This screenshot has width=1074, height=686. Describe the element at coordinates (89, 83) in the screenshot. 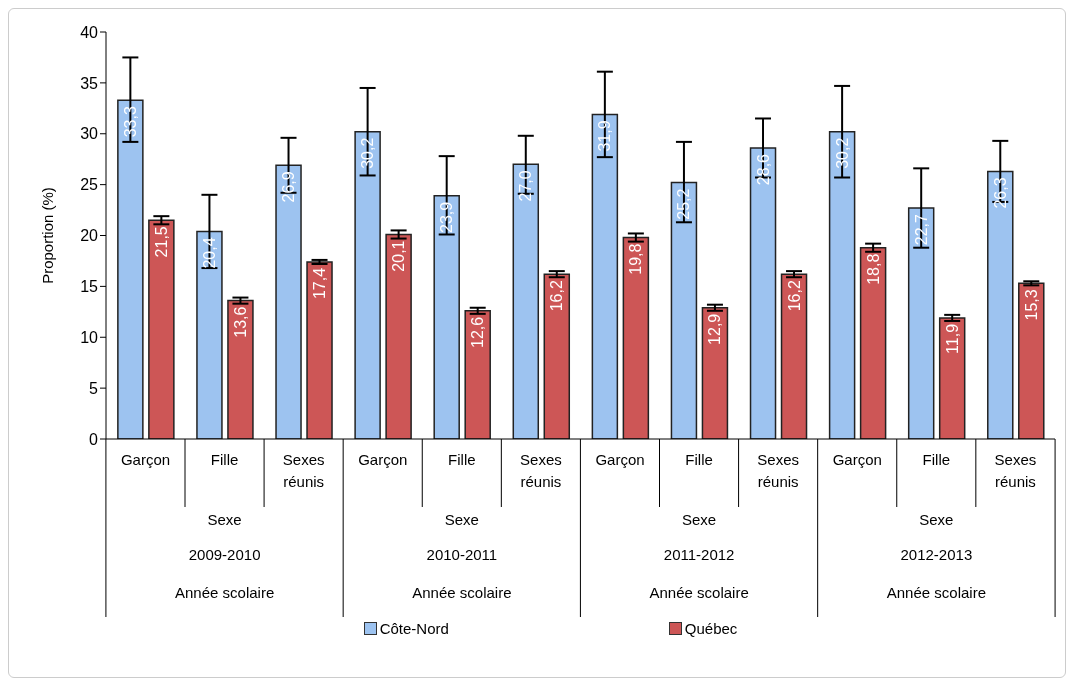

I see `y-tick-label: 35` at that location.